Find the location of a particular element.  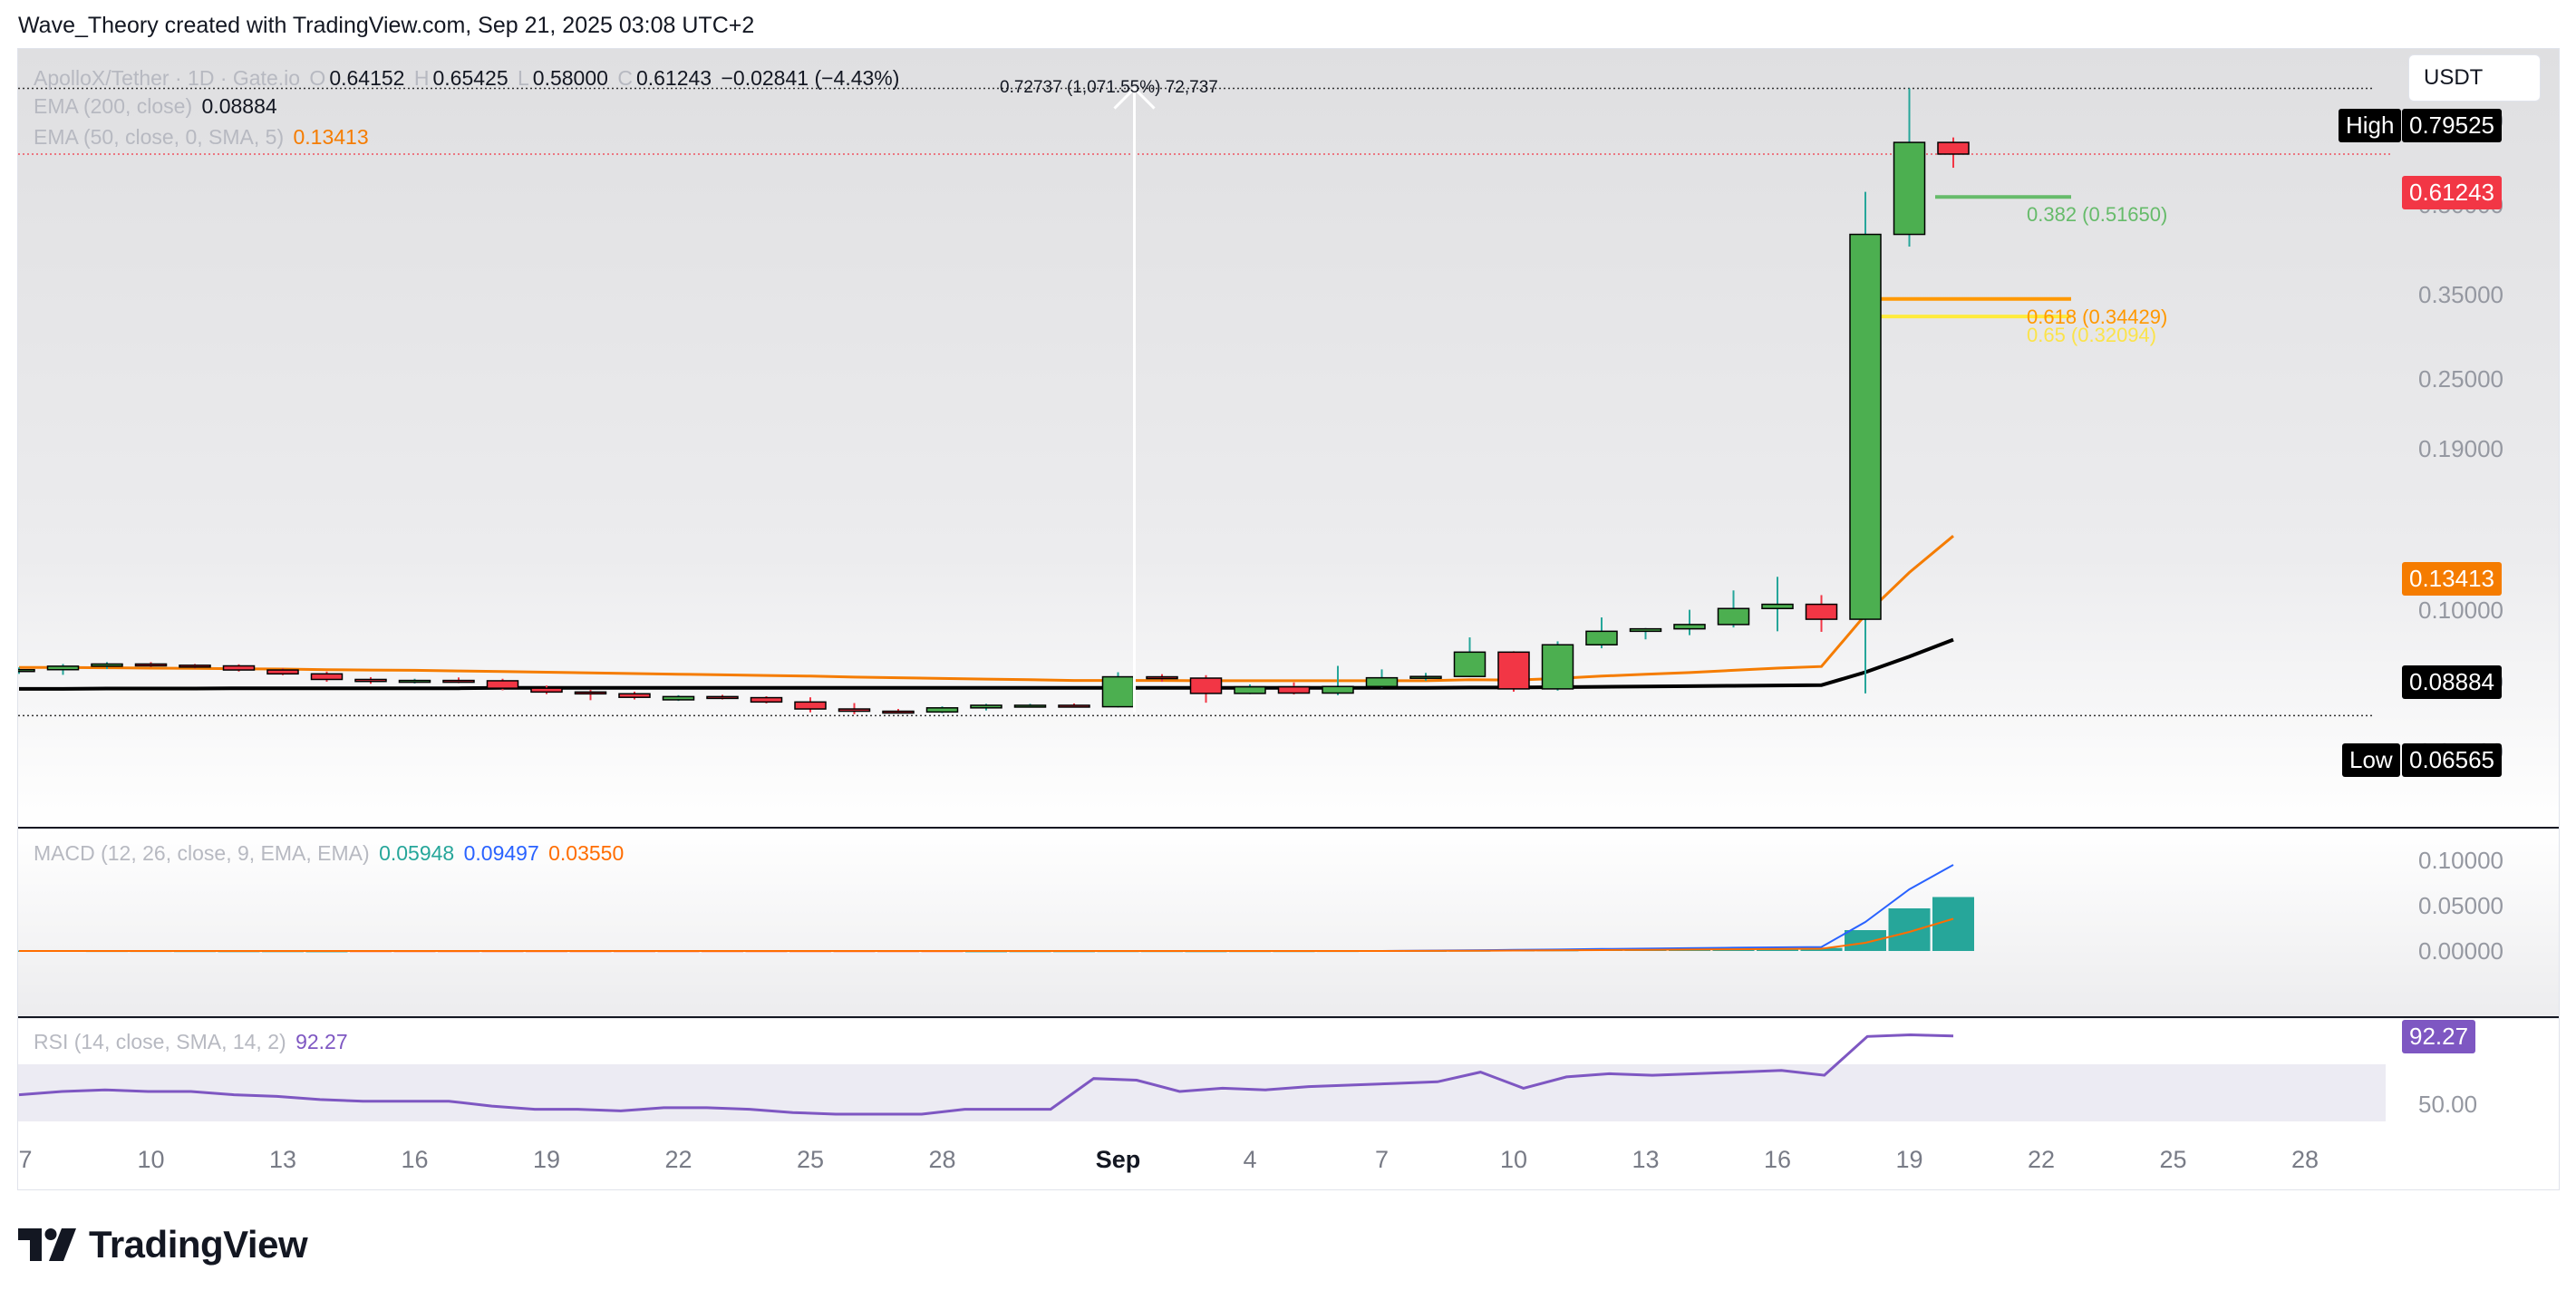

fib-618-label: 0.618 (0.34429) is located at coordinates (2097, 317).